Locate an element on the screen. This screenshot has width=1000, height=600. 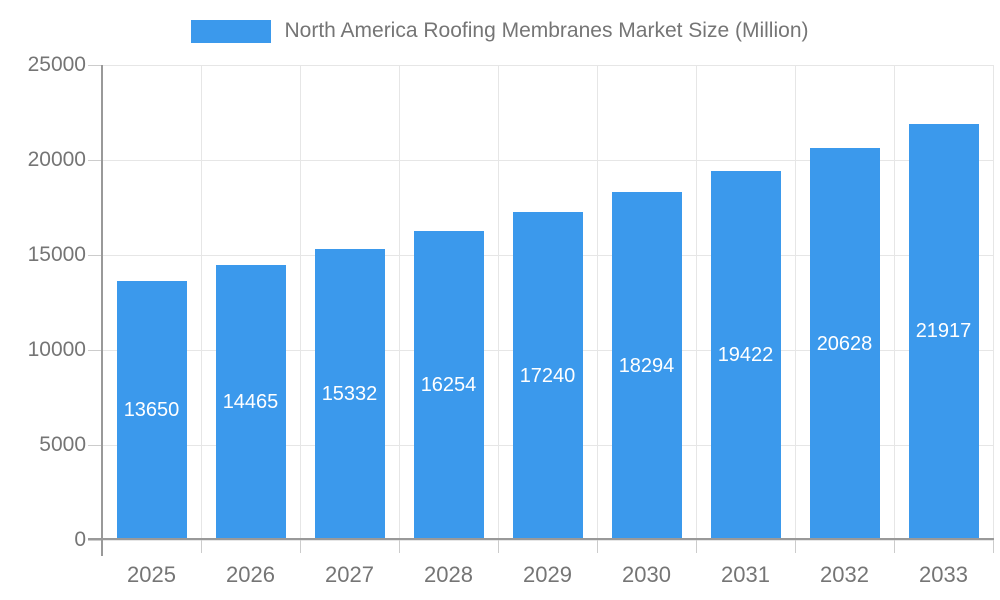
x-axis-label: 2028 is located at coordinates (448, 574).